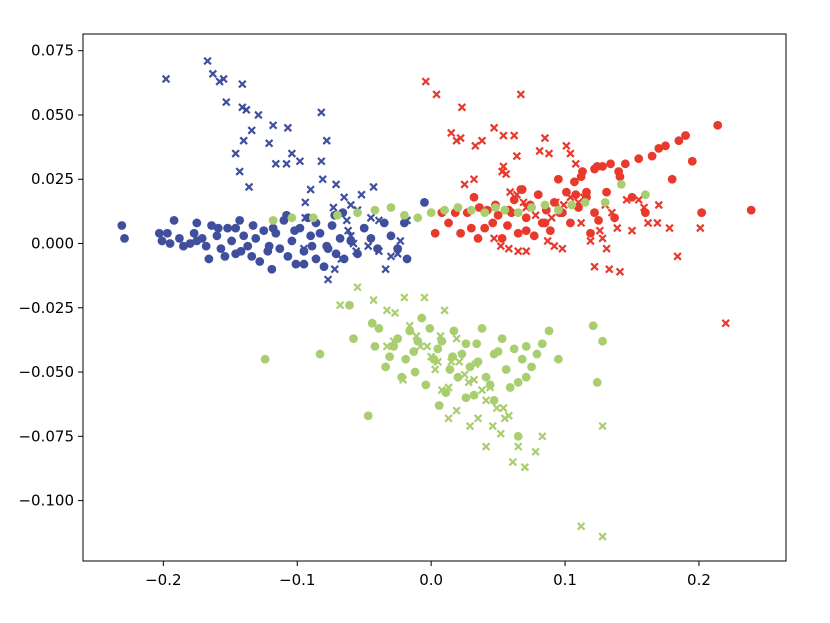 This screenshot has height=623, width=830. Describe the element at coordinates (52, 51) in the screenshot. I see `y-tick-label: 0.075` at that location.